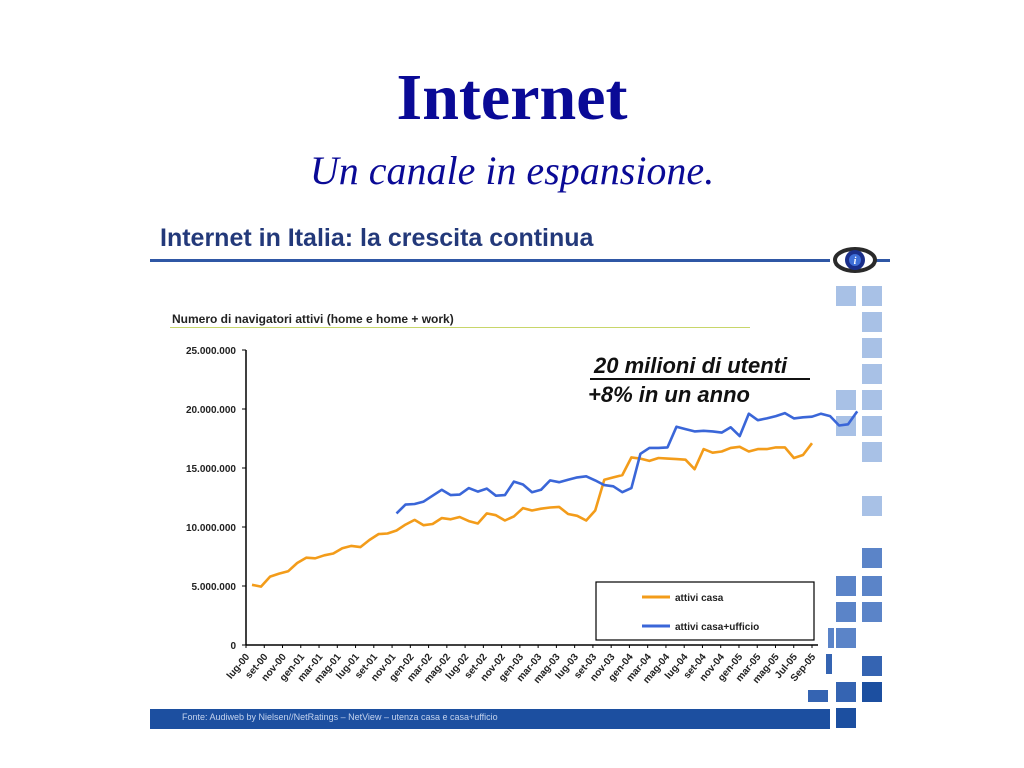 Image resolution: width=1024 pixels, height=768 pixels. I want to click on callout-growth: +8% in un anno, so click(669, 394).